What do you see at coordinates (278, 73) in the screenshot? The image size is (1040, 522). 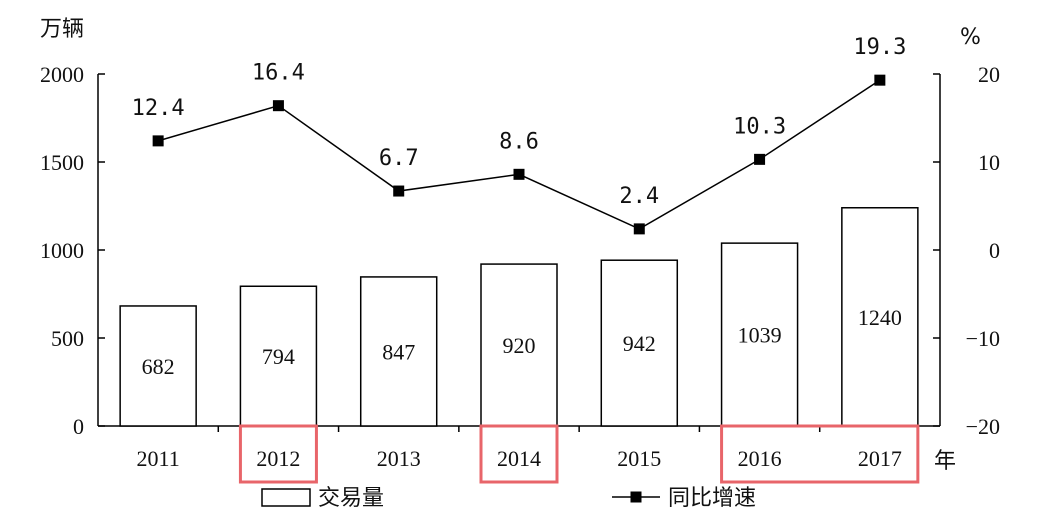 I see `growth-point-label: 16.4` at bounding box center [278, 73].